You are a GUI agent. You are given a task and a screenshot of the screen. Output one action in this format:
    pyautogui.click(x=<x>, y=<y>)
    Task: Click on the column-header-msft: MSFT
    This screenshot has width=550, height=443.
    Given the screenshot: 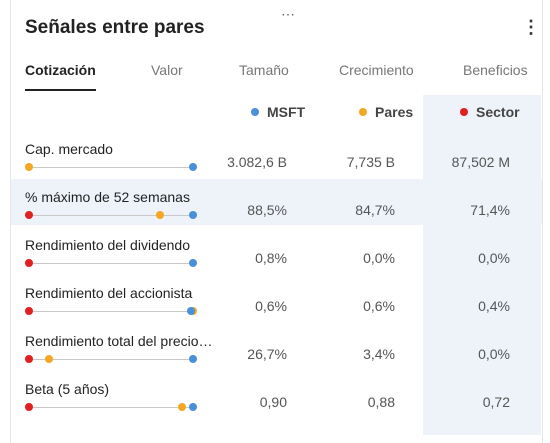 What is the action you would take?
    pyautogui.click(x=278, y=112)
    